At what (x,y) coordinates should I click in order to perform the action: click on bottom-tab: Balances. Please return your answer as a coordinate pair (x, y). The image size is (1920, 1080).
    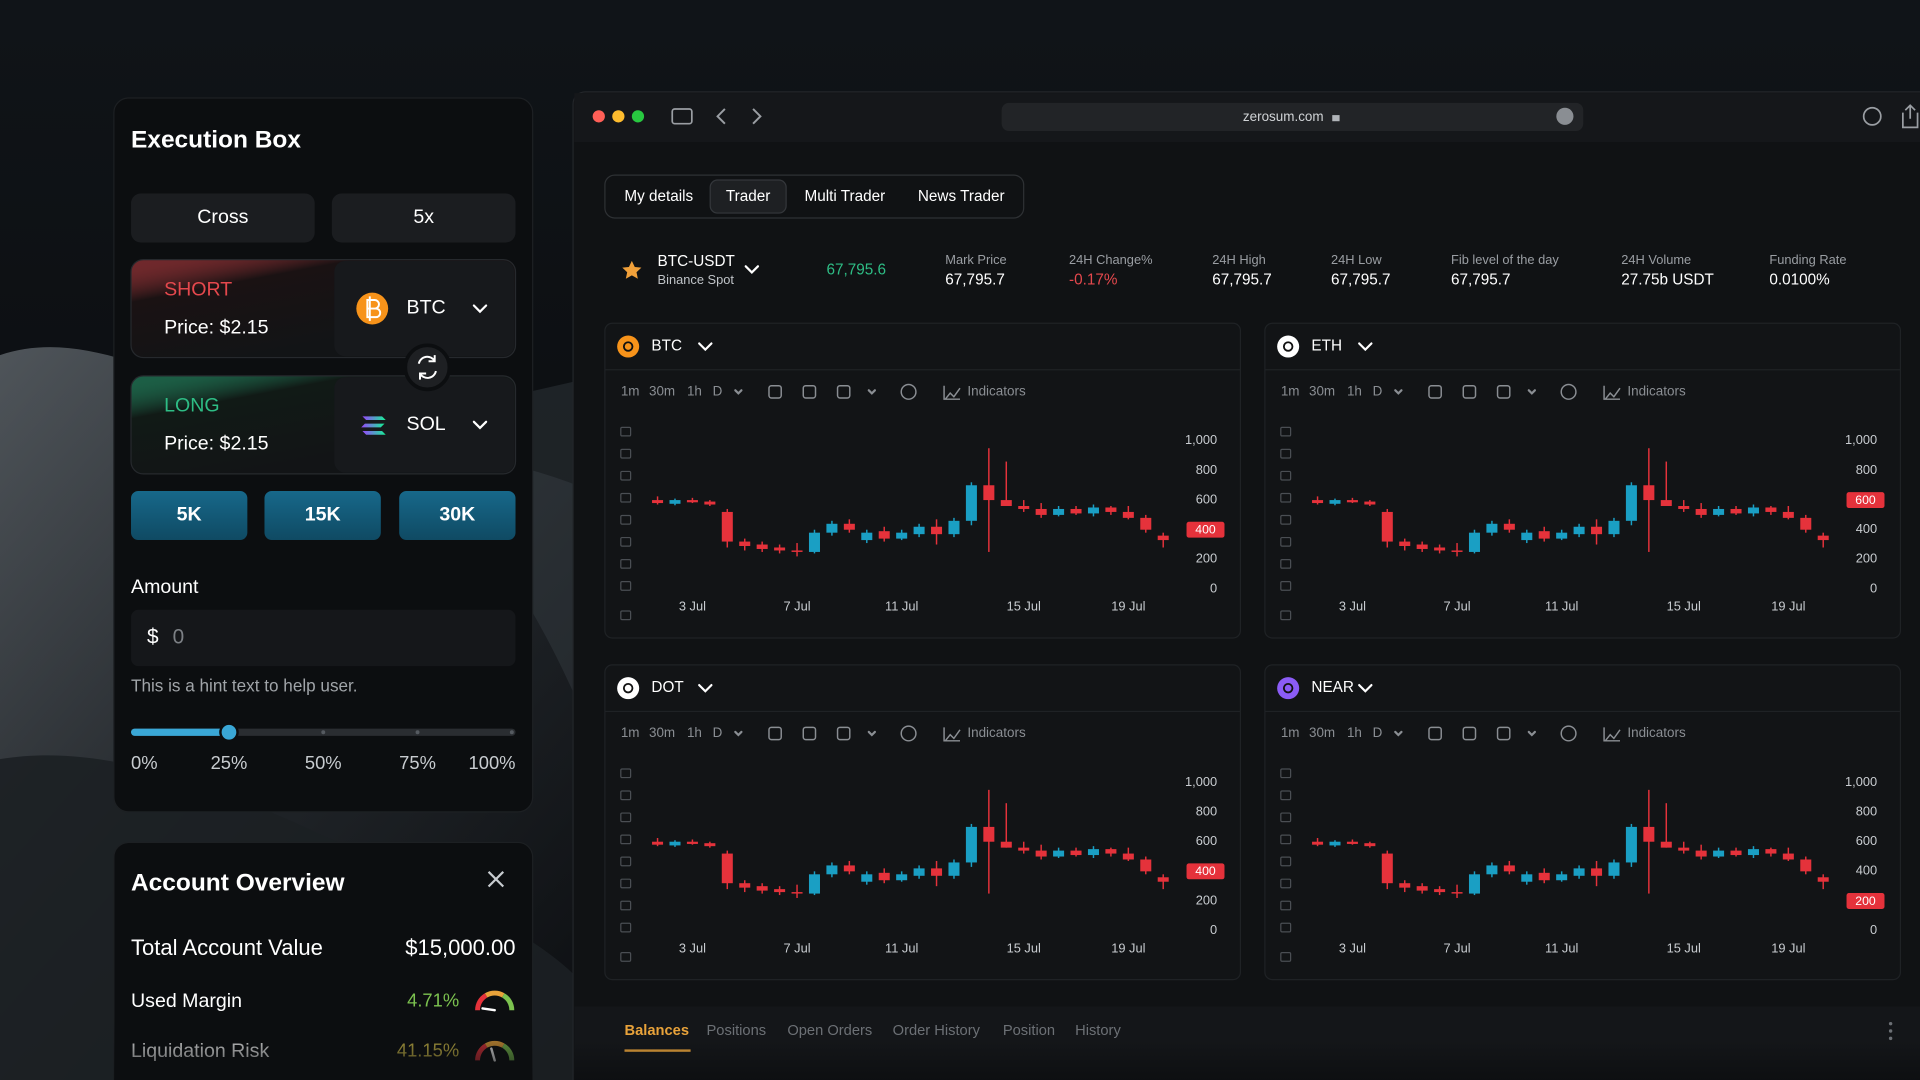
    Looking at the image, I should click on (656, 1031).